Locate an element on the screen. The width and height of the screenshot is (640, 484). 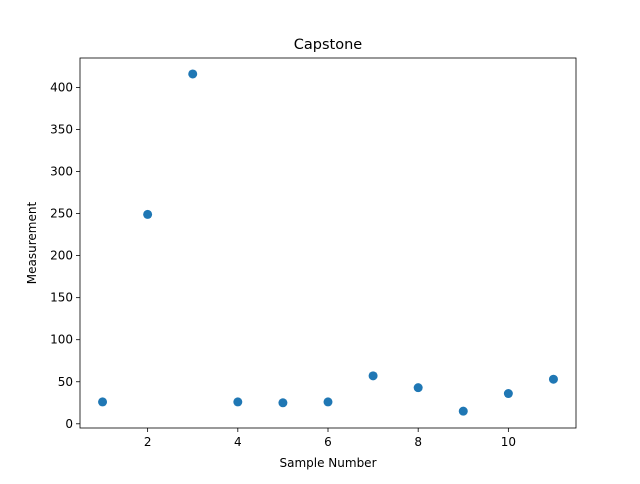
y-axis-label: Measurement is located at coordinates (32, 243).